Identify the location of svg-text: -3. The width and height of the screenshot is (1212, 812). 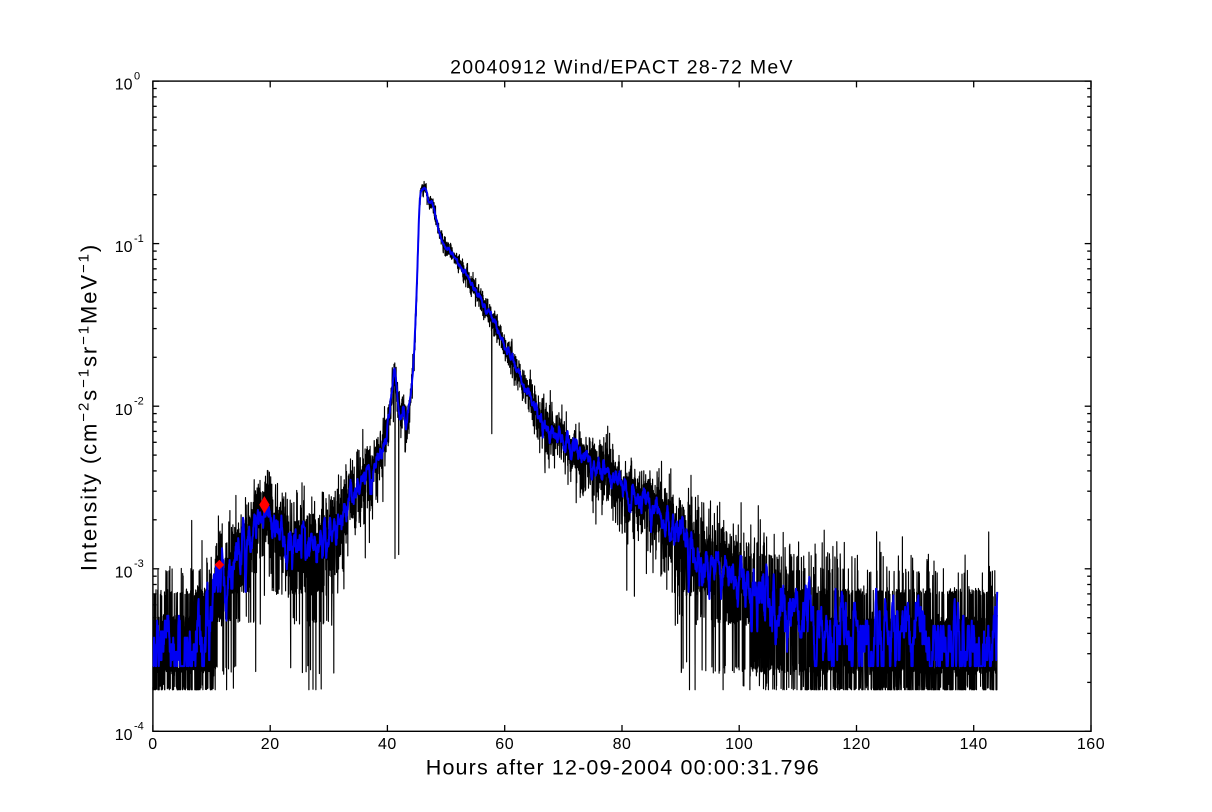
(139, 564).